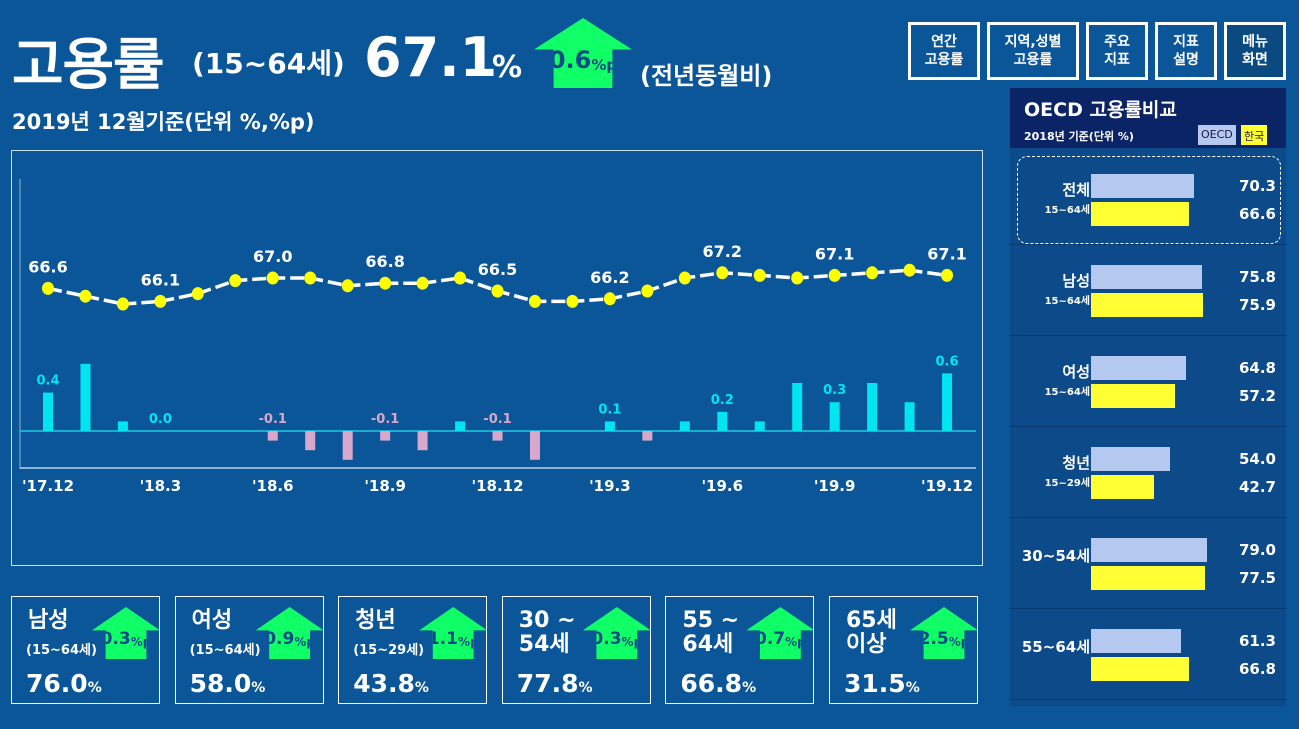 This screenshot has width=1299, height=729. Describe the element at coordinates (1148, 472) in the screenshot. I see `oecd-group: 청년 15~29세 54.0 42.7` at that location.